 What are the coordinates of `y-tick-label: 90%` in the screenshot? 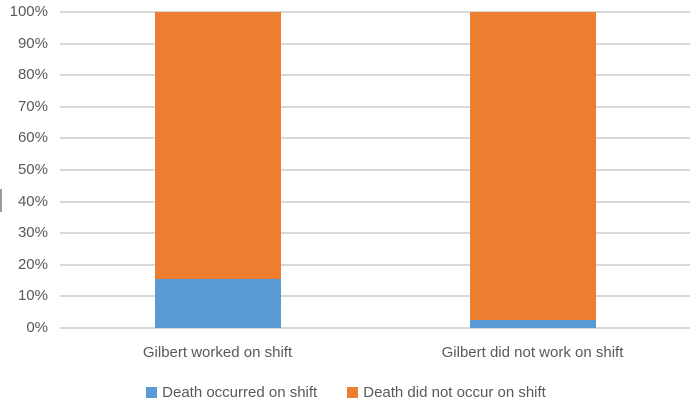 It's located at (32, 43).